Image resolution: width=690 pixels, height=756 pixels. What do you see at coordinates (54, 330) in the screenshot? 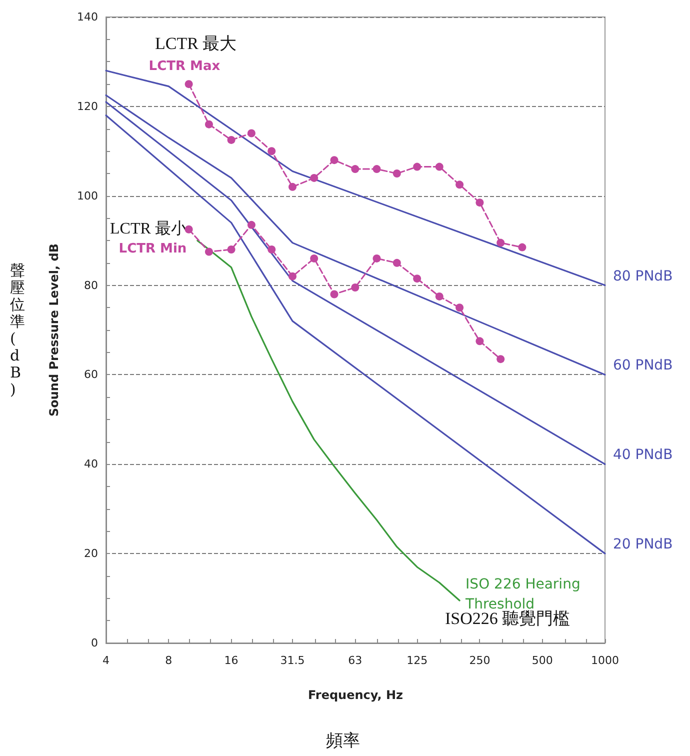
I see `y-axis-title: Sound Pressure Level, dB` at bounding box center [54, 330].